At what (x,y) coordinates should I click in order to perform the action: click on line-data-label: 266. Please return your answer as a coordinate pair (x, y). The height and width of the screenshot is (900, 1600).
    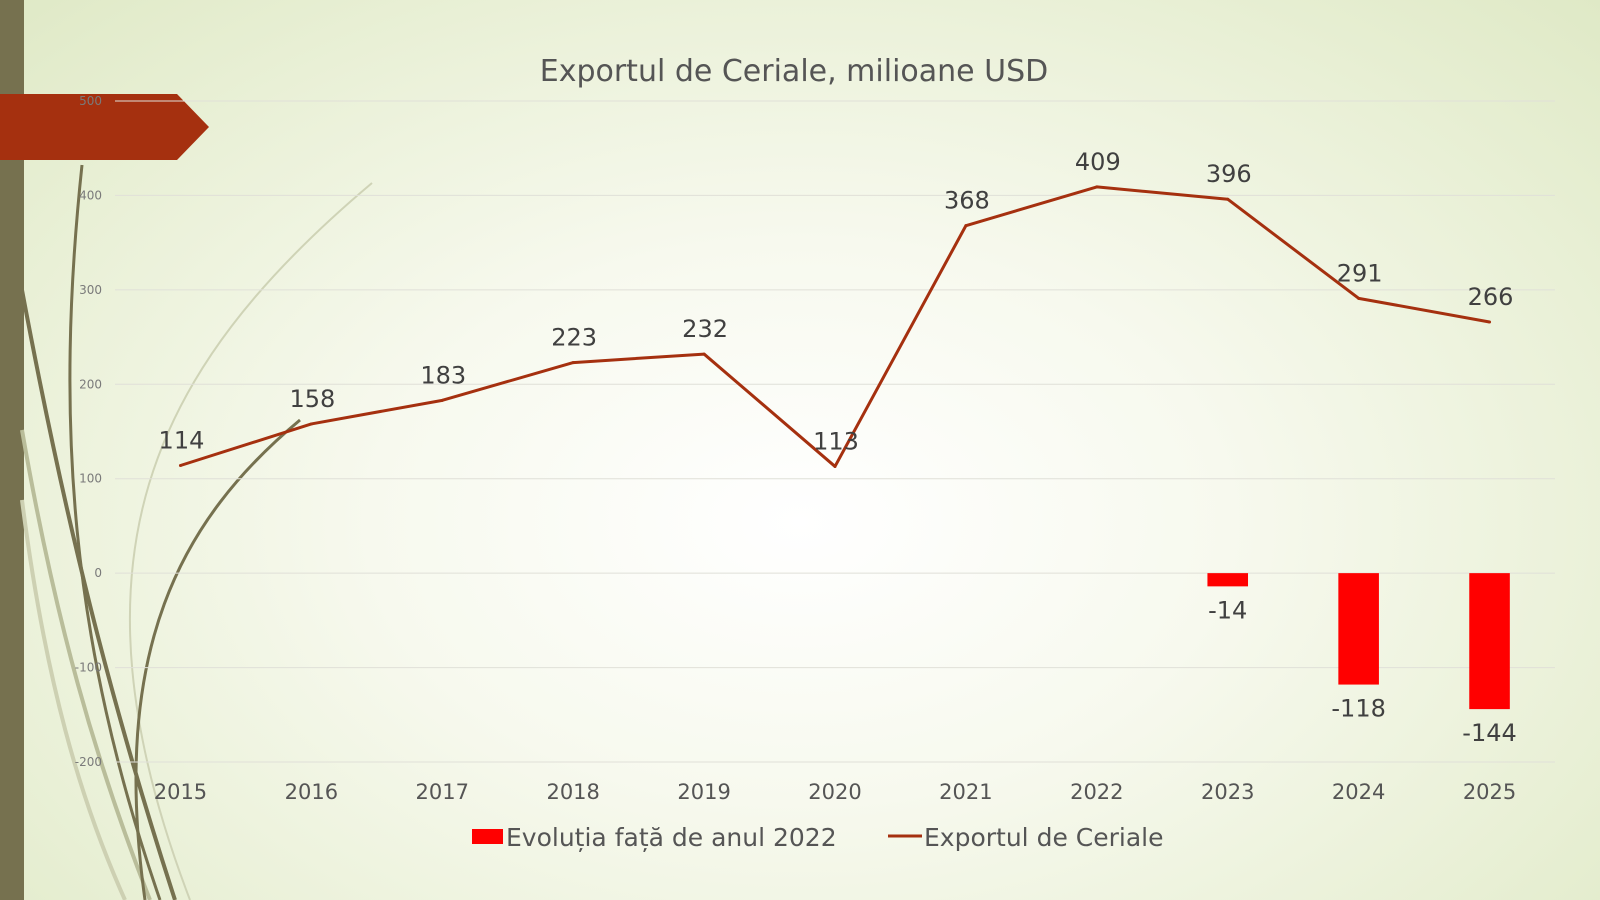
    Looking at the image, I should click on (1491, 297).